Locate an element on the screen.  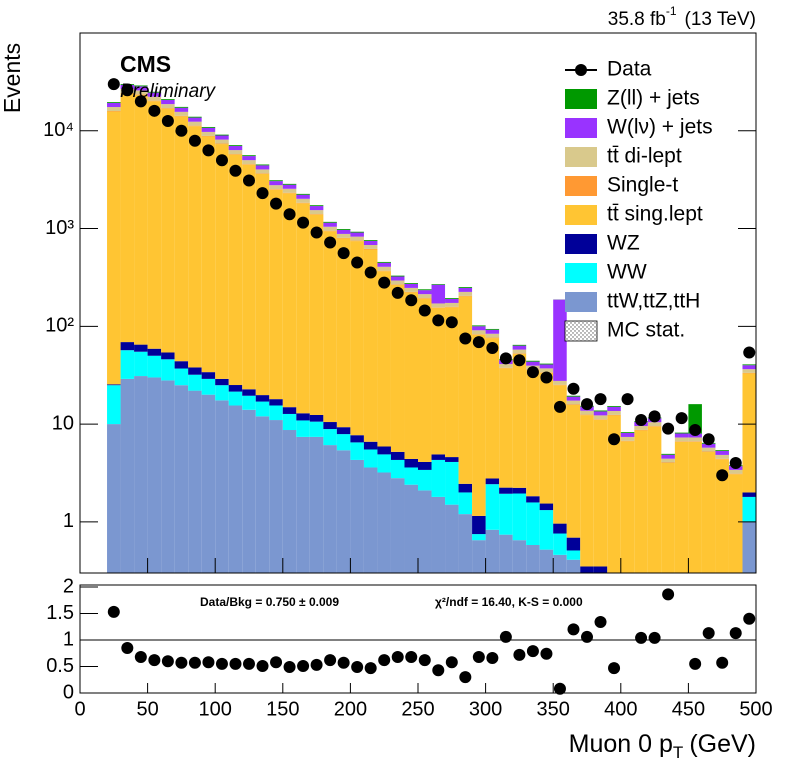
legend-label: MC stat. is located at coordinates (646, 330).